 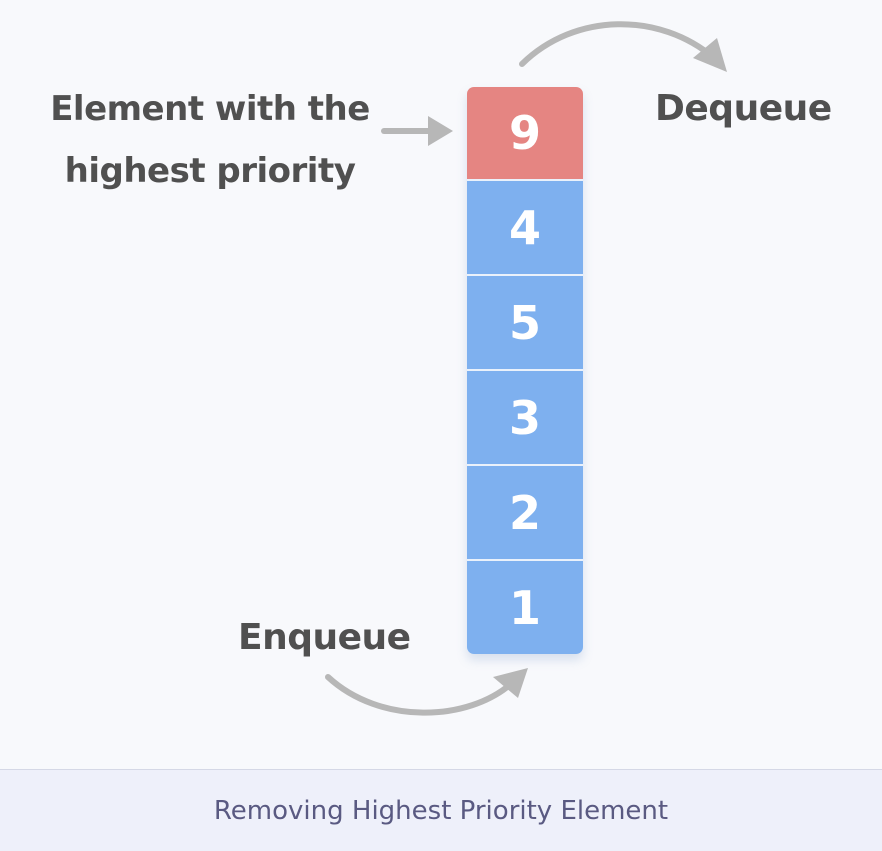 What do you see at coordinates (525, 606) in the screenshot?
I see `queue-cell: 1` at bounding box center [525, 606].